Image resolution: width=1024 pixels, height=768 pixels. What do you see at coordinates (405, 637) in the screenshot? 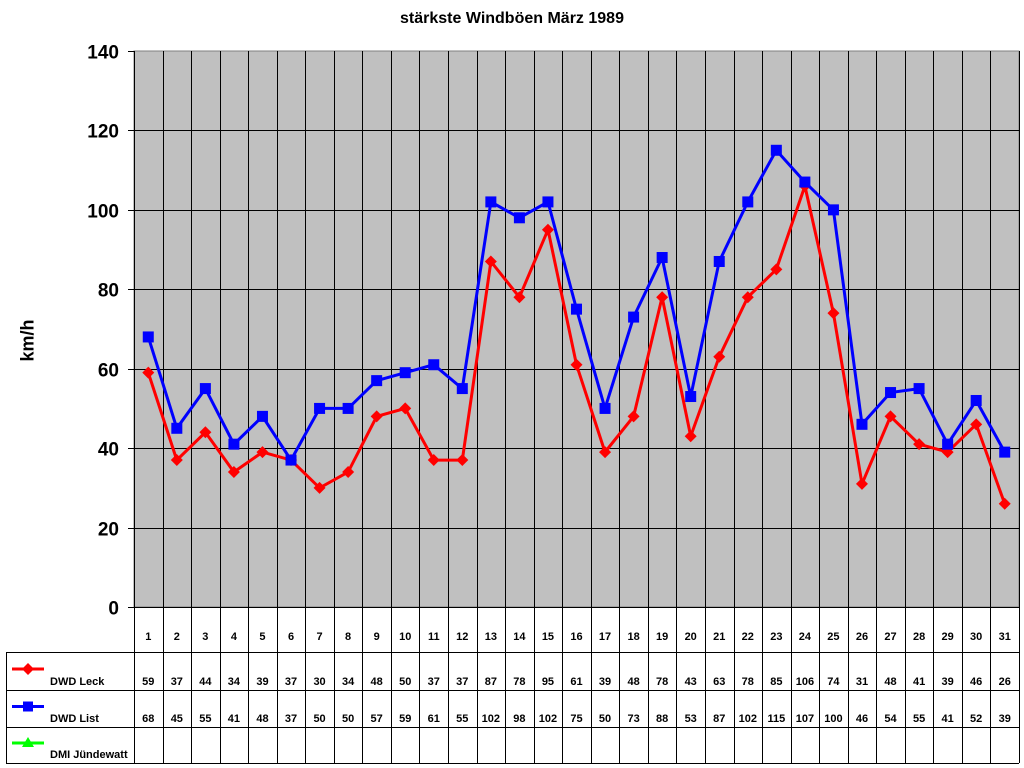
I see `category-label: 10` at bounding box center [405, 637].